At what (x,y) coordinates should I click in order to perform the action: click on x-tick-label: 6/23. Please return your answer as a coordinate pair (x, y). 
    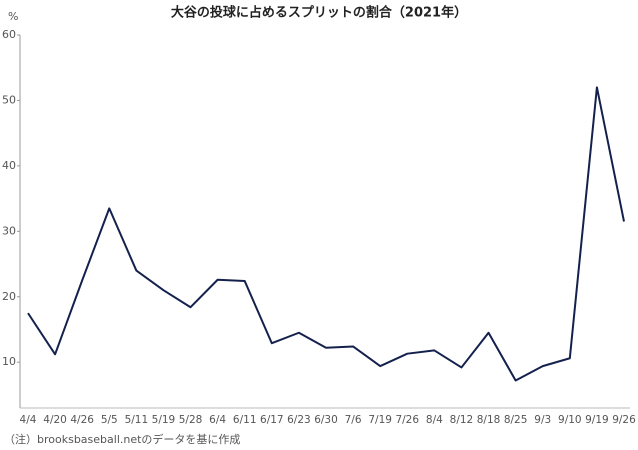
    Looking at the image, I should click on (299, 420).